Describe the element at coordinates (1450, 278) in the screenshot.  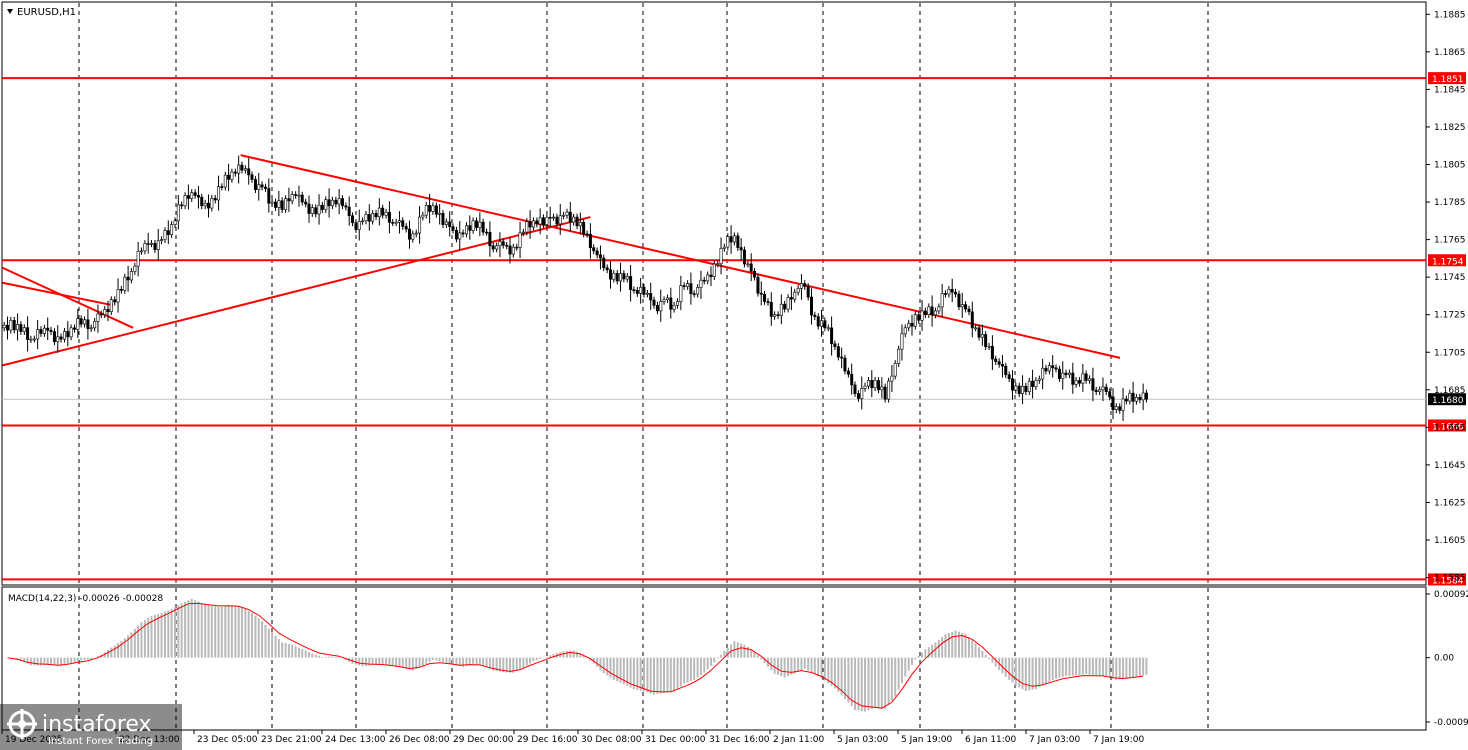
I see `price-tick-label: 1.1745` at that location.